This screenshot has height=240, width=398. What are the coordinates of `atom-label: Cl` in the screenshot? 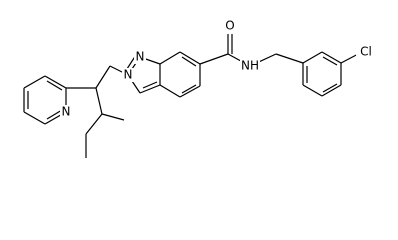 It's located at (366, 52).